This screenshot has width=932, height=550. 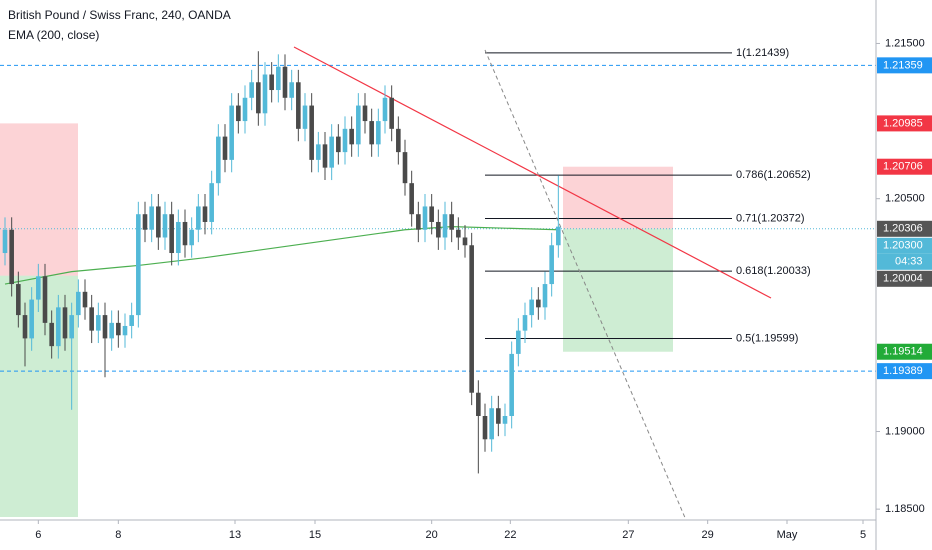 I want to click on price-tag-label: 1.19389, so click(x=903, y=371).